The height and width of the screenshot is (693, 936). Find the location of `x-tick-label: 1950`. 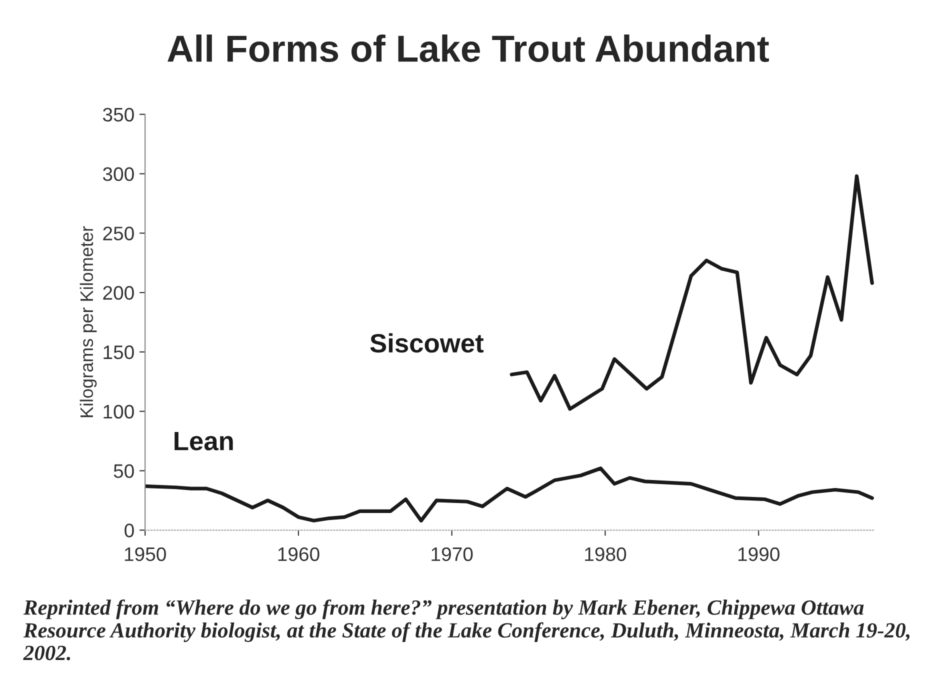

x-tick-label: 1950 is located at coordinates (145, 554).